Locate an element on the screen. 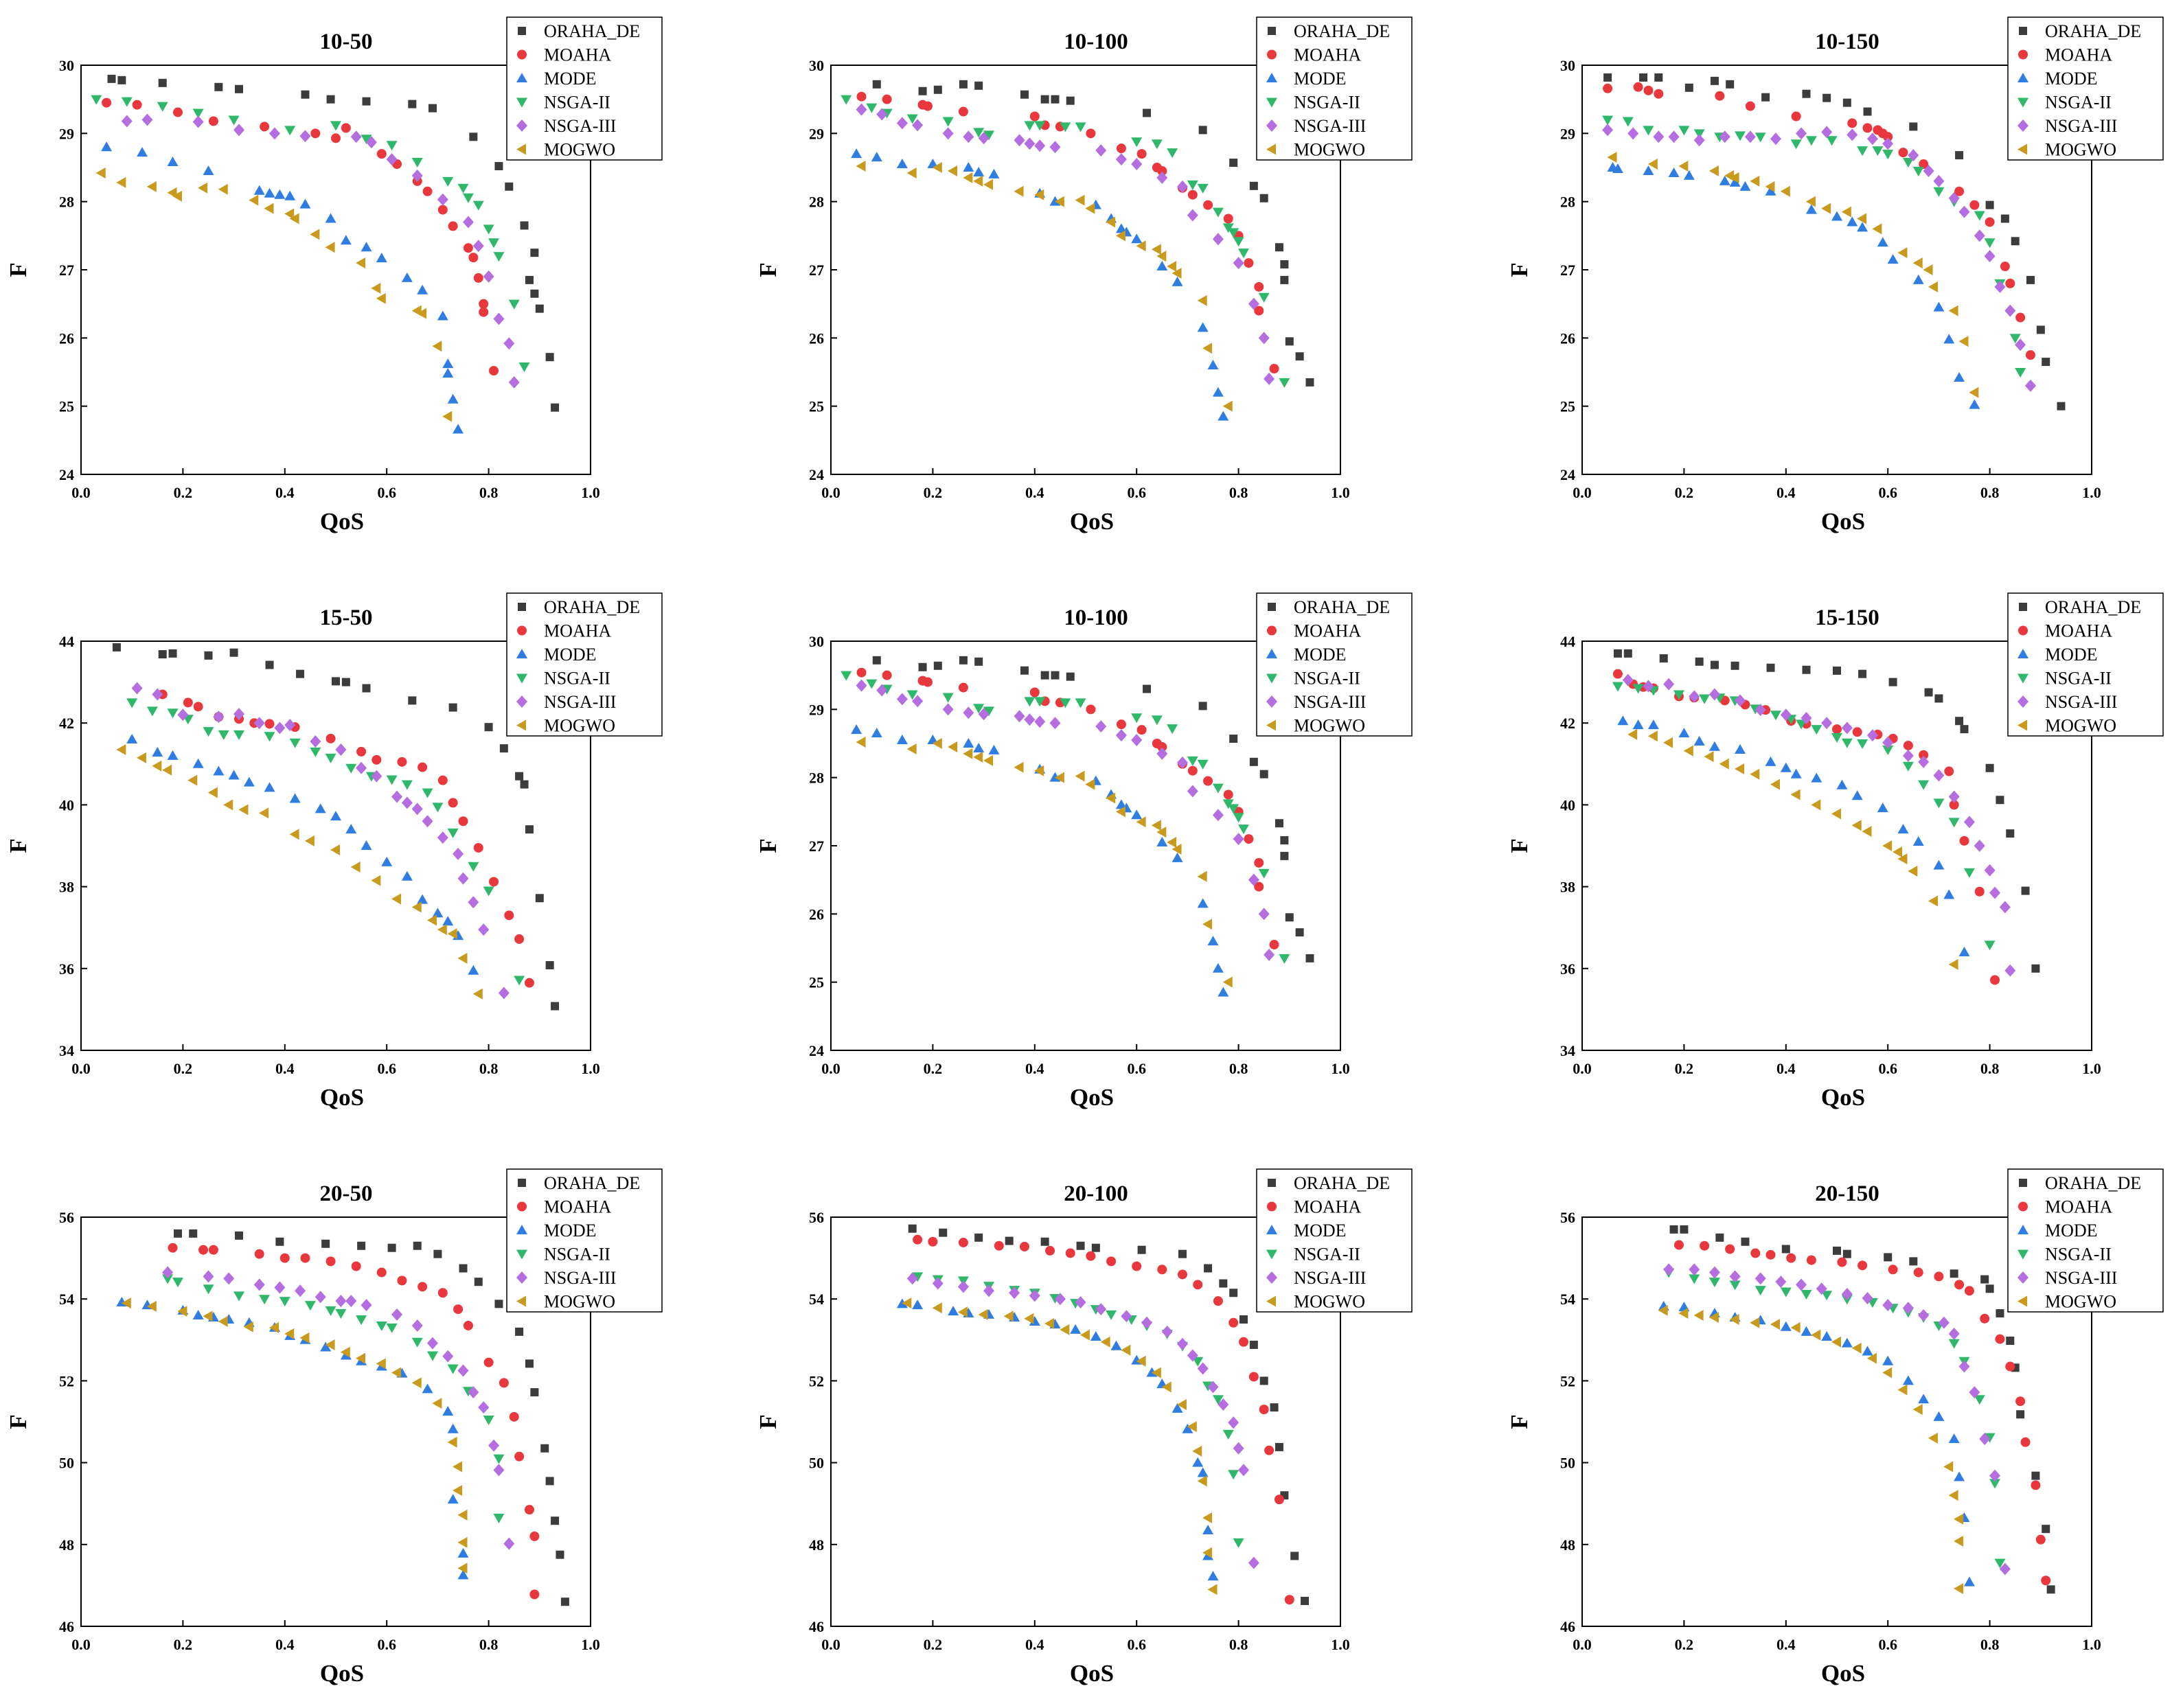 Image resolution: width=2183 pixels, height=1708 pixels. y-tick-label: 50 is located at coordinates (1567, 1464).